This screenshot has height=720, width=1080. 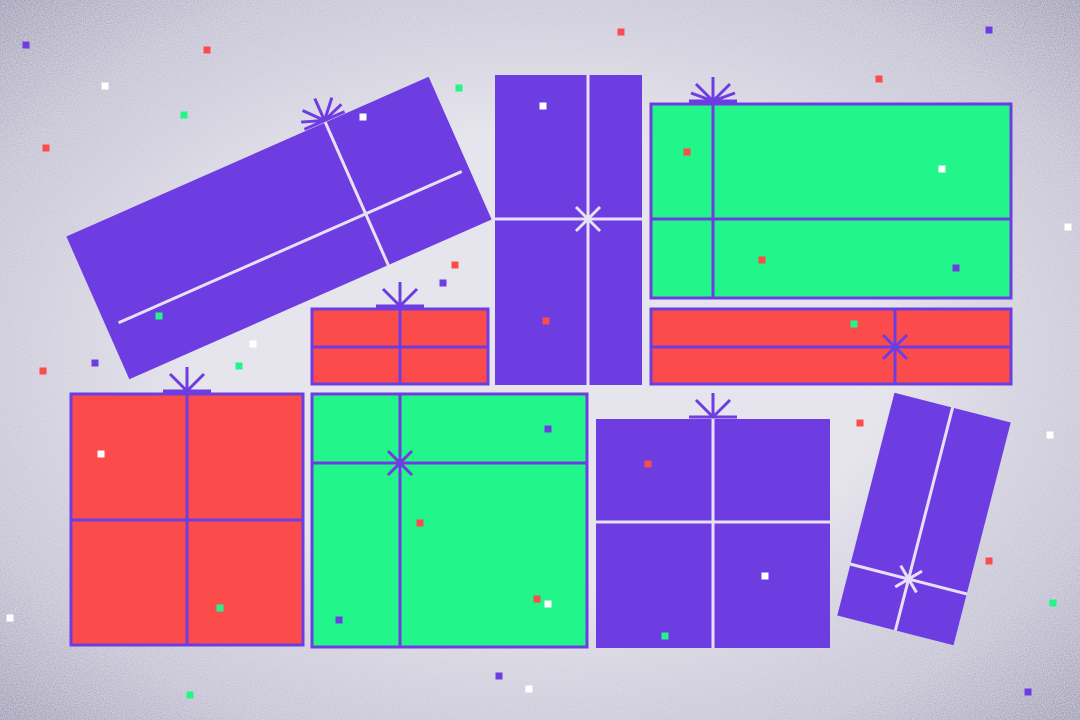 I want to click on ribbon-horizontal, so click(x=290, y=247).